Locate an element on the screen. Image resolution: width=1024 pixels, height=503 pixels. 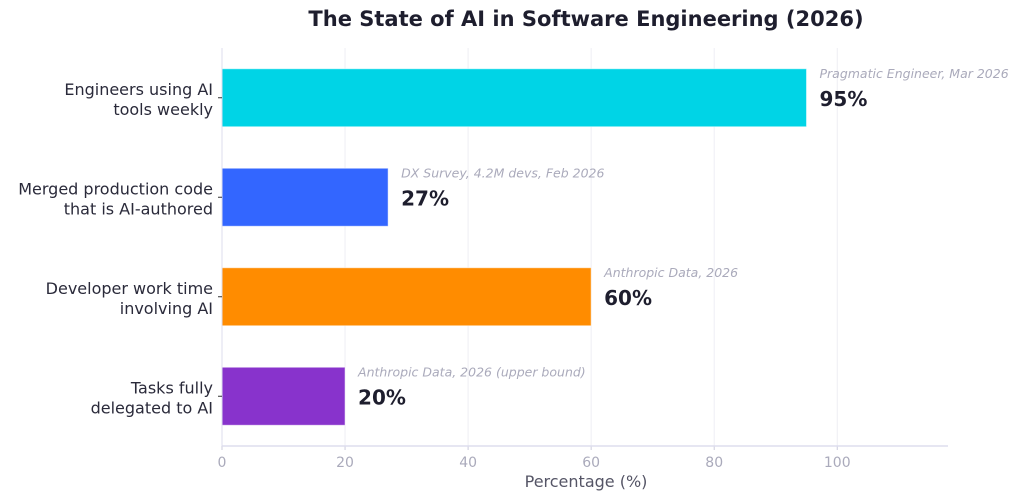
y-tick-label: Tasks fully delegated to AI is located at coordinates (152, 397).